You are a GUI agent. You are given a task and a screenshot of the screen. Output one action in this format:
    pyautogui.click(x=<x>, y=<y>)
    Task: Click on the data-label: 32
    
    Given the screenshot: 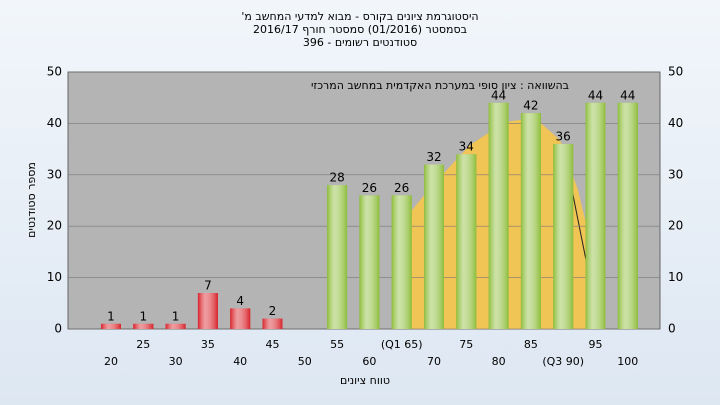 What is the action you would take?
    pyautogui.click(x=433, y=157)
    